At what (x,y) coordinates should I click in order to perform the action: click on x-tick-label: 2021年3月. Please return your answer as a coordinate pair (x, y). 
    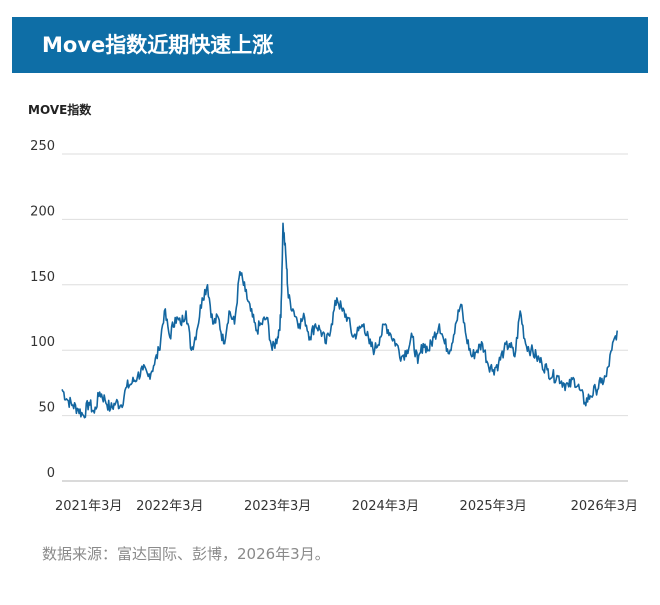
    Looking at the image, I should click on (88, 506).